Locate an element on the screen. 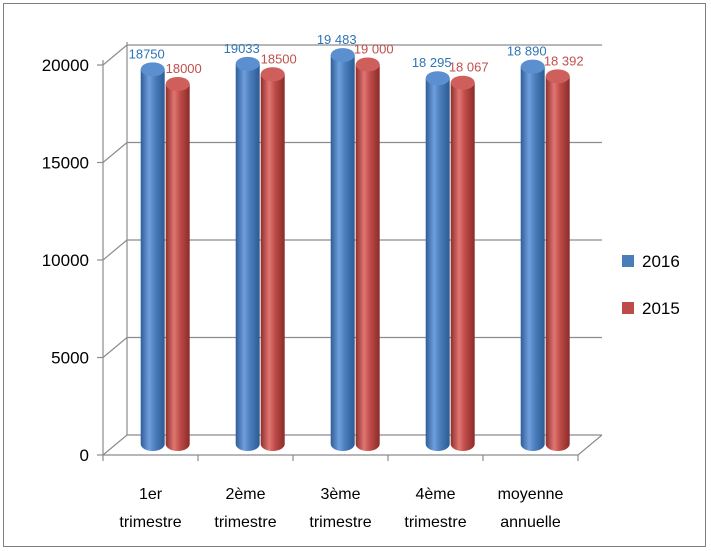  data-label: 19033 is located at coordinates (242, 48).